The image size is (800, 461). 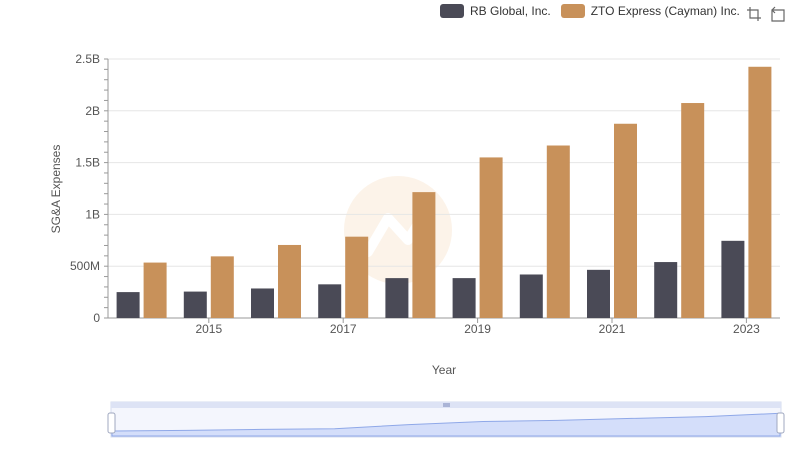 What do you see at coordinates (96, 318) in the screenshot?
I see `y-tick-label: 0` at bounding box center [96, 318].